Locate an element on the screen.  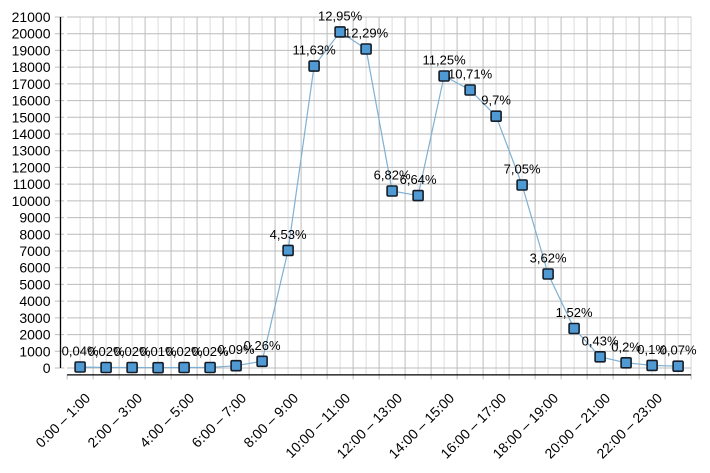
svg-text: 8000 is located at coordinates (34, 234).